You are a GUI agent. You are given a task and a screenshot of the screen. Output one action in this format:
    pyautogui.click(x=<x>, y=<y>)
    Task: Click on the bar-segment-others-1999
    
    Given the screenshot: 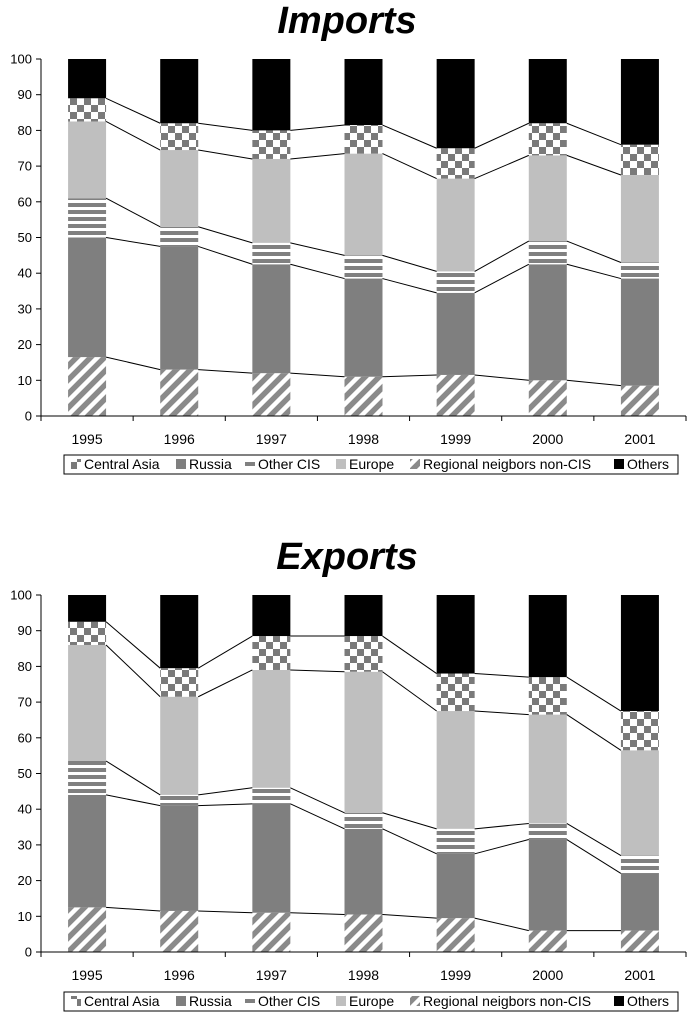 What is the action you would take?
    pyautogui.click(x=455, y=634)
    